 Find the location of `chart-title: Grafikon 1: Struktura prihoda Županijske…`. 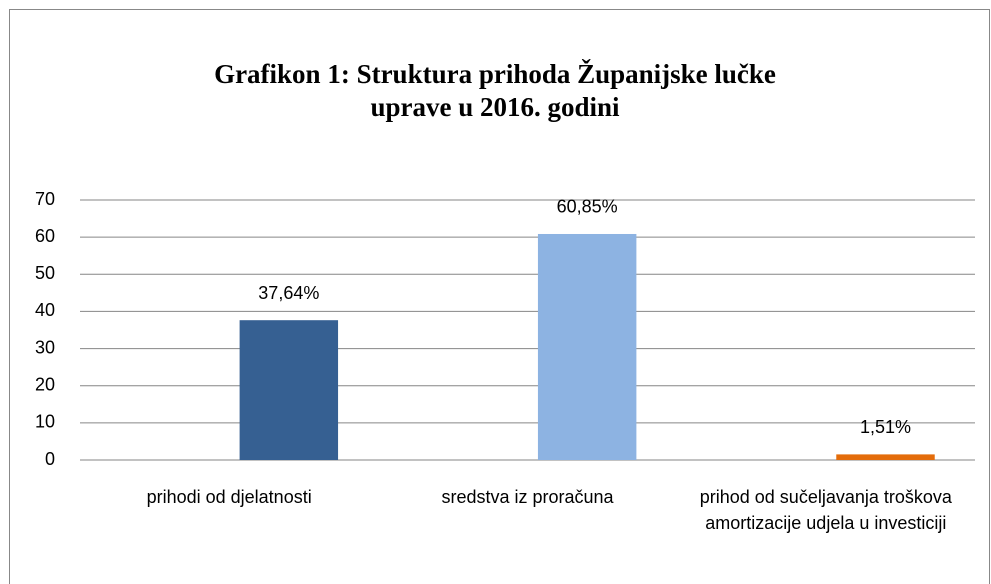

chart-title: Grafikon 1: Struktura prihoda Županijske… is located at coordinates (495, 90).